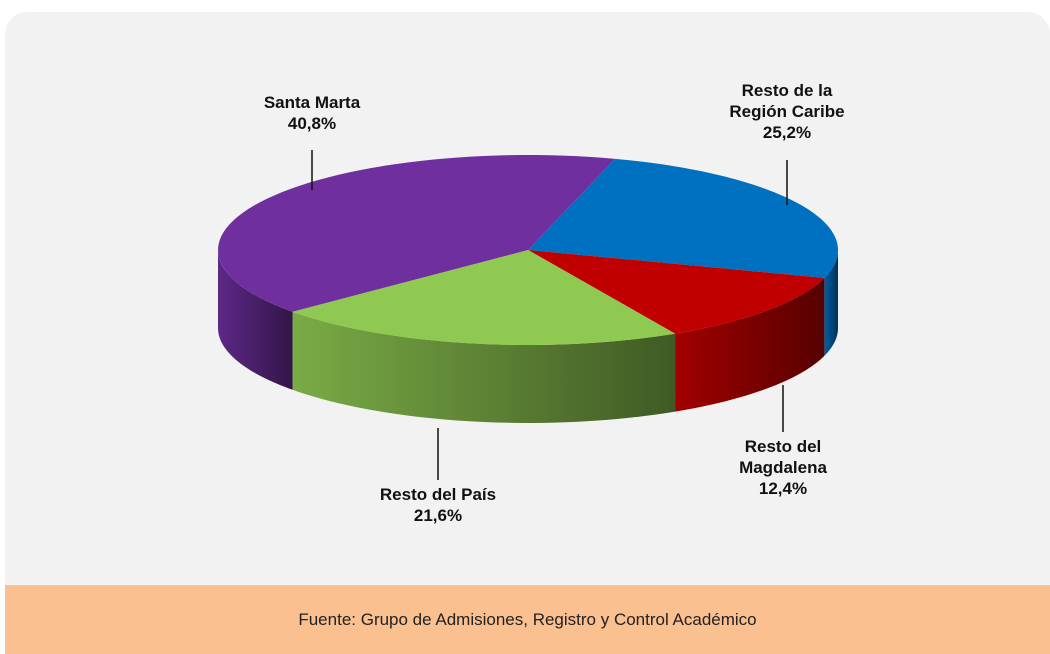  I want to click on slice-label: Resto del Magdalena 12,4%, so click(783, 467).